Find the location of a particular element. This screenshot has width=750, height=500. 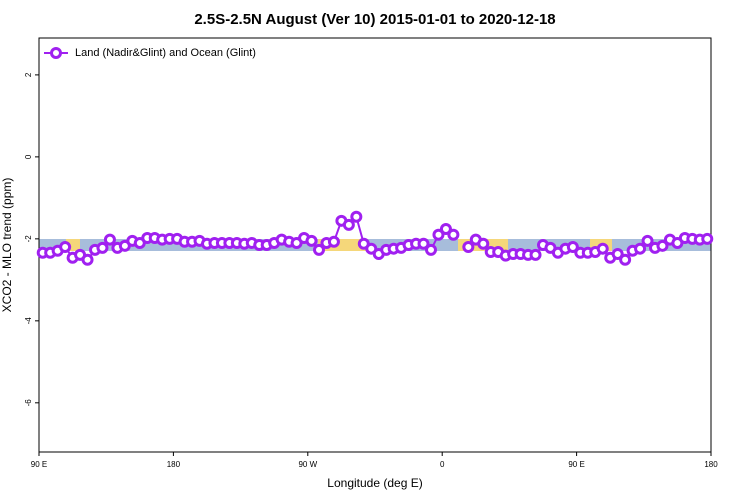

legend-label: Land (Nadir&Glint) and Ocean (Glint) is located at coordinates (165, 53).